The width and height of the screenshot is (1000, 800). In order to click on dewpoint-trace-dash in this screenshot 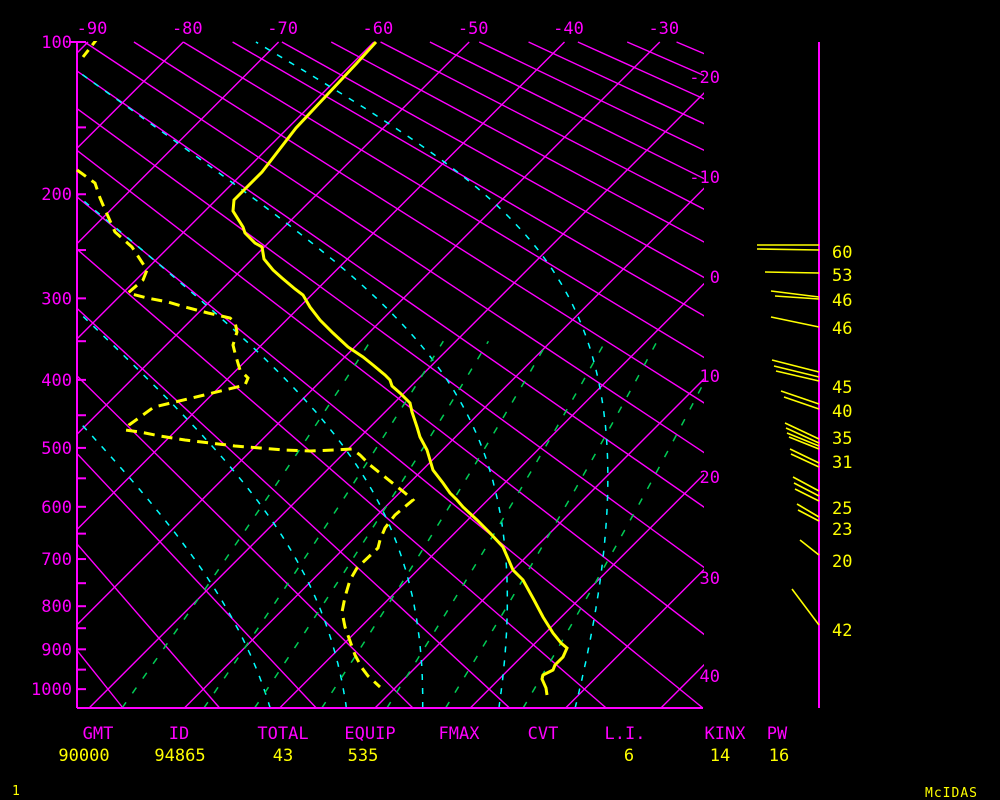, I will do `click(89, 49)`.